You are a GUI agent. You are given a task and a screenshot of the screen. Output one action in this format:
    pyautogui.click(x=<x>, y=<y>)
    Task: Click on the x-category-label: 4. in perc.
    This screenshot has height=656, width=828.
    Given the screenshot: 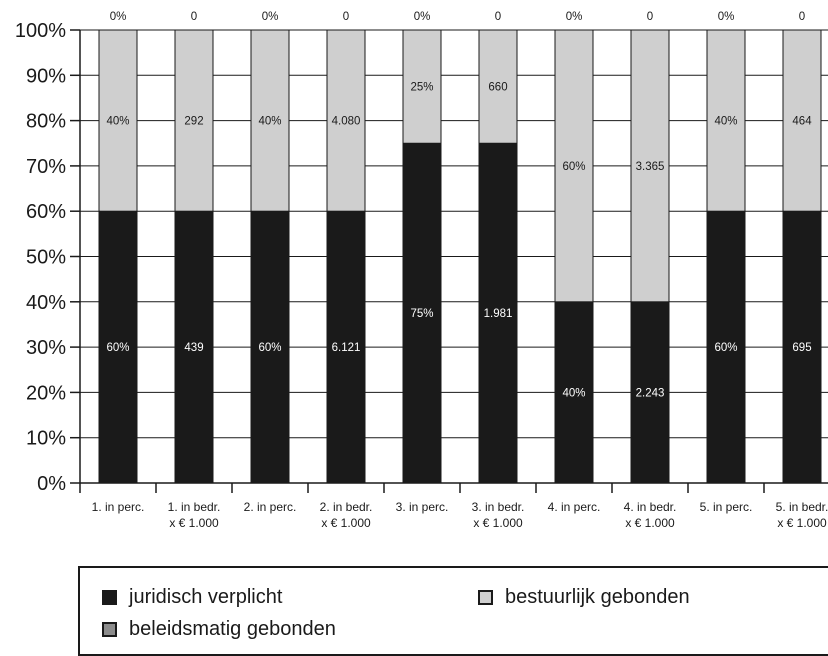 What is the action you would take?
    pyautogui.click(x=574, y=507)
    